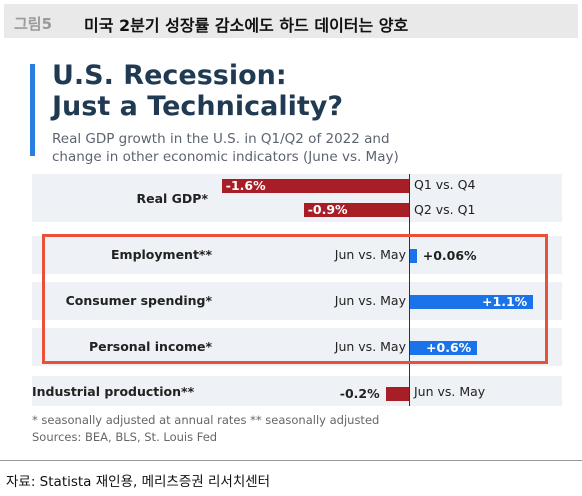 This screenshot has height=496, width=582. What do you see at coordinates (370, 254) in the screenshot?
I see `period-employment: Jun vs. May` at bounding box center [370, 254].